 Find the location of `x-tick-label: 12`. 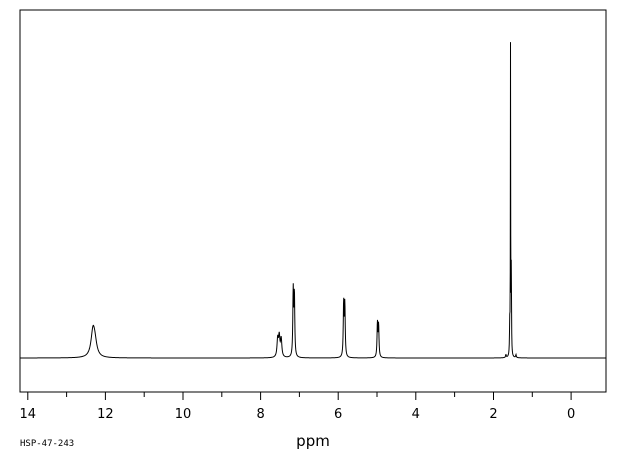

x-tick-label: 12 is located at coordinates (105, 414).